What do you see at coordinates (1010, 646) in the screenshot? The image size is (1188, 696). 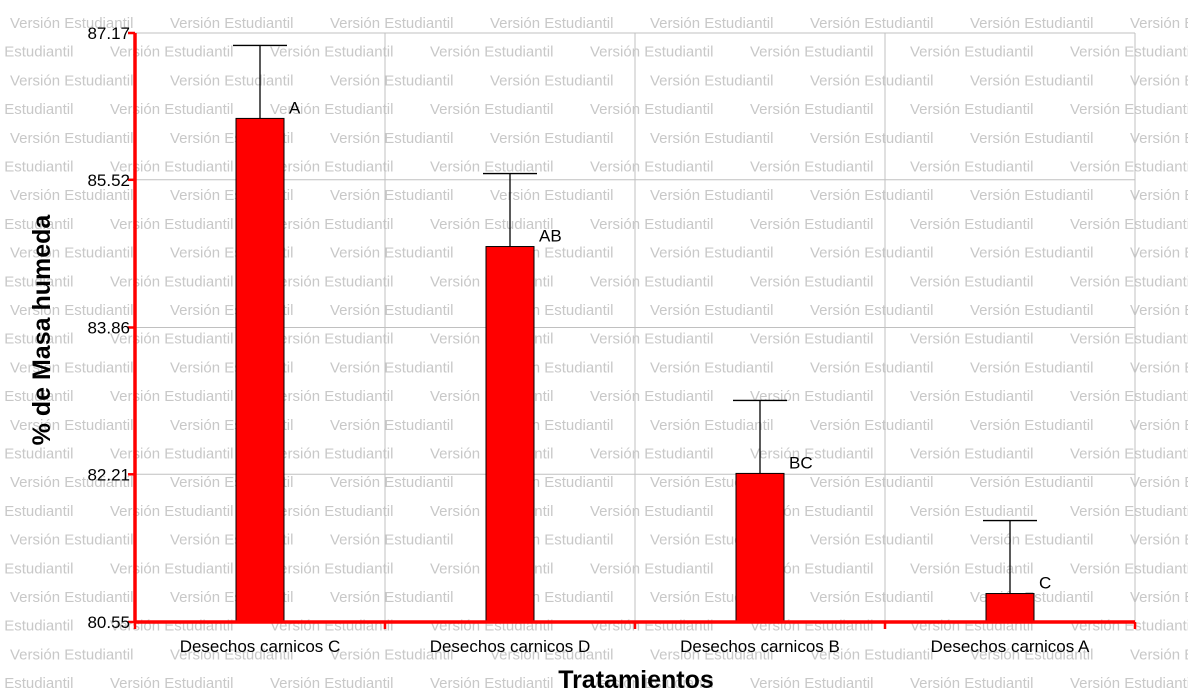 I see `x-tick-label: Desechos carnicos A` at bounding box center [1010, 646].